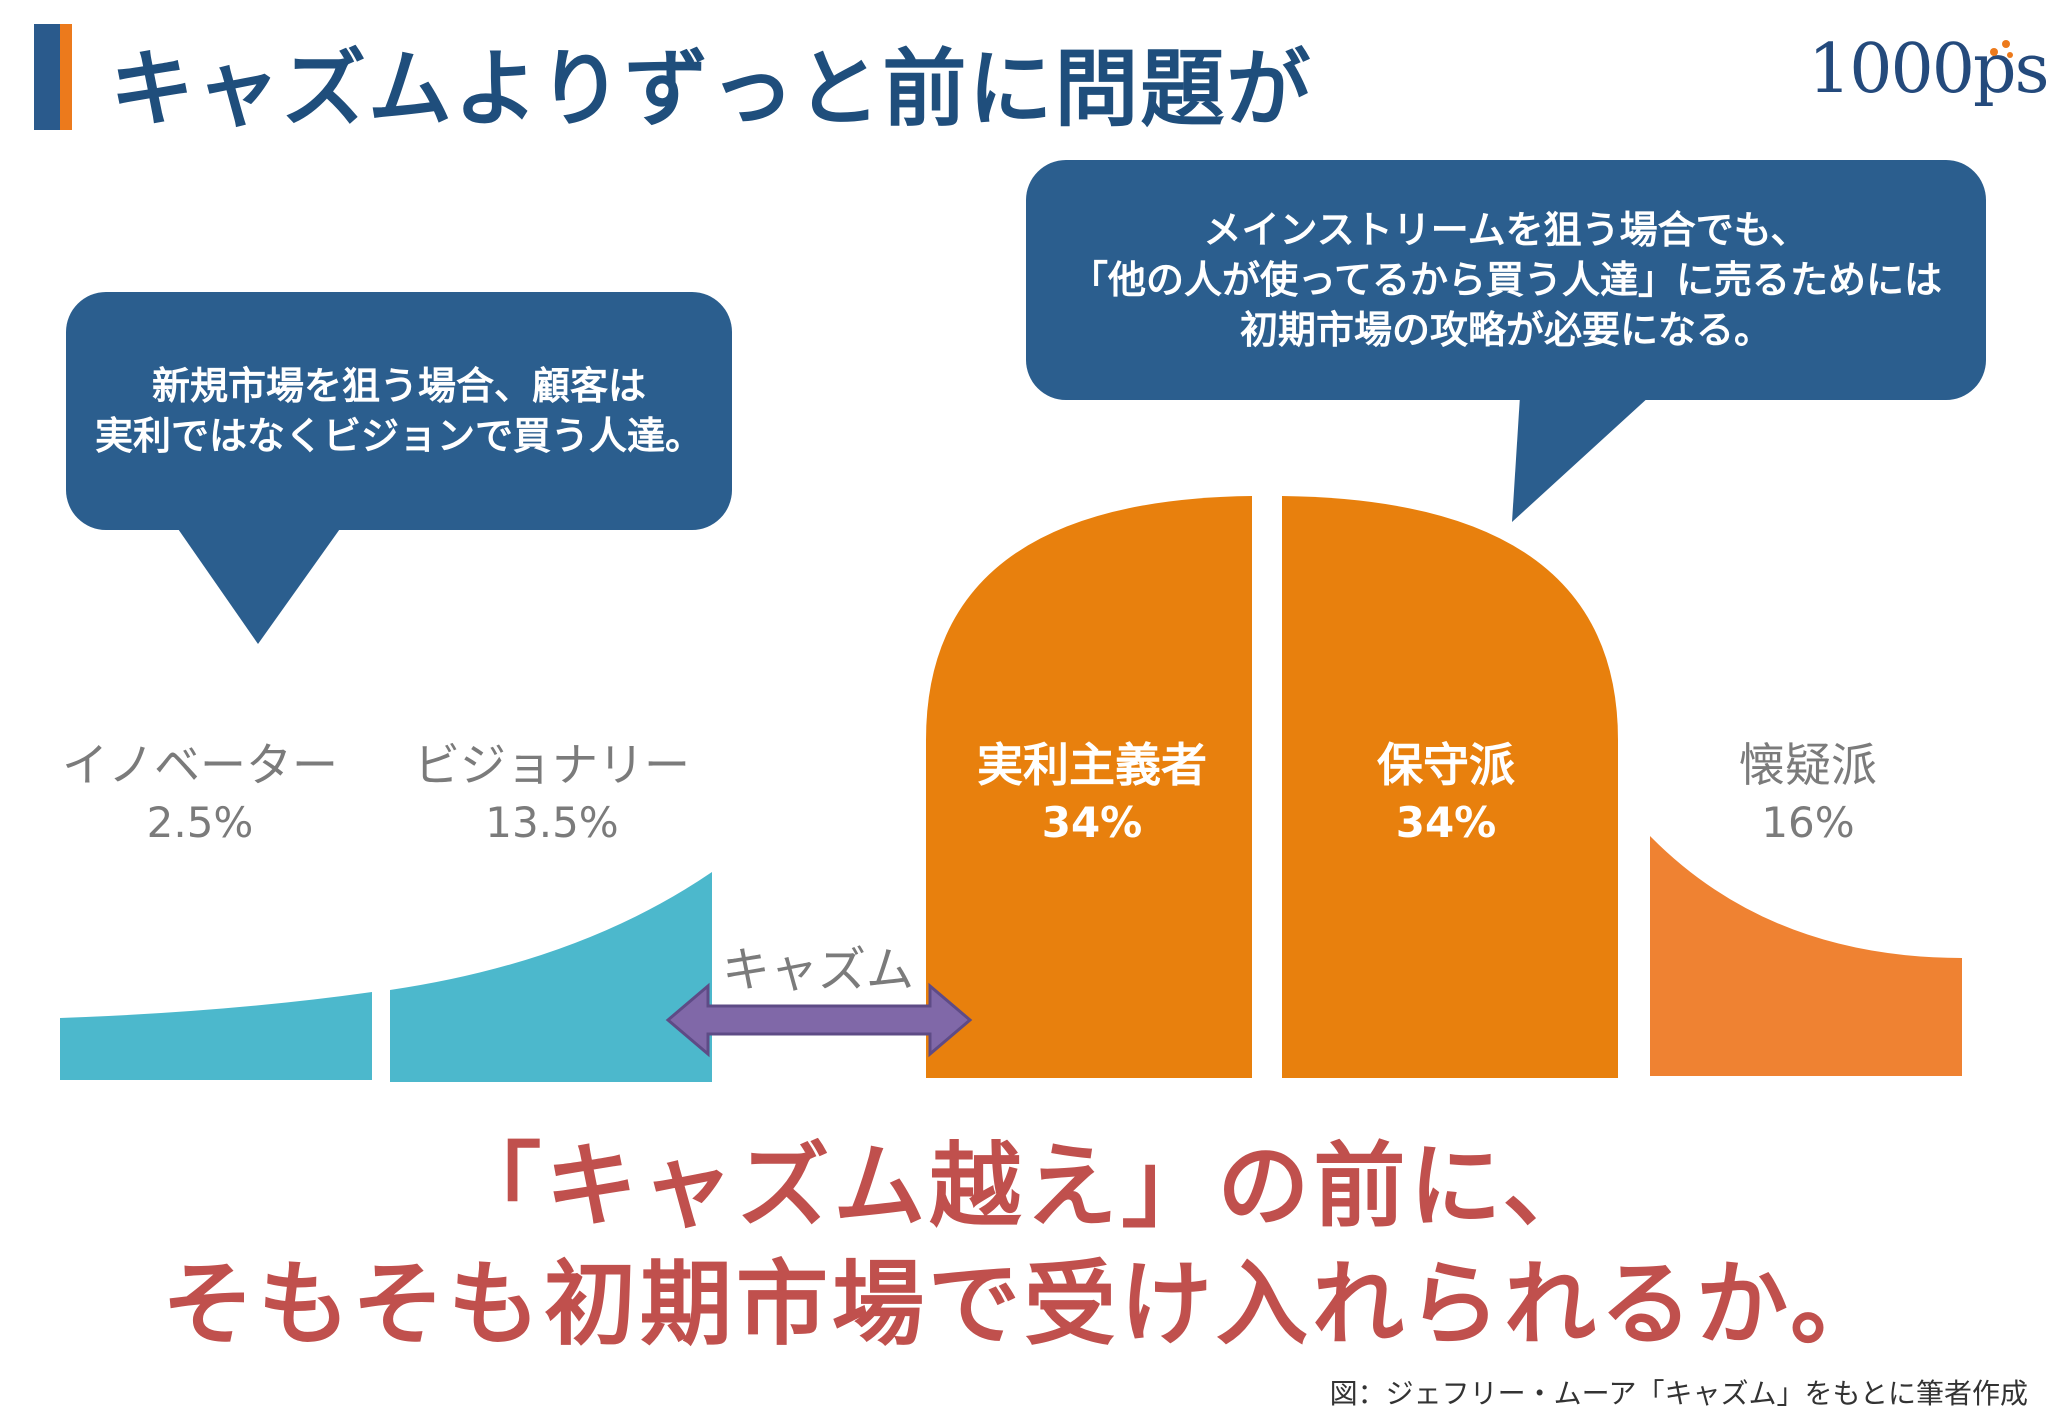 Image resolution: width=2048 pixels, height=1418 pixels. I want to click on segment-label-late-majority: 保守派 34%, so click(1446, 794).